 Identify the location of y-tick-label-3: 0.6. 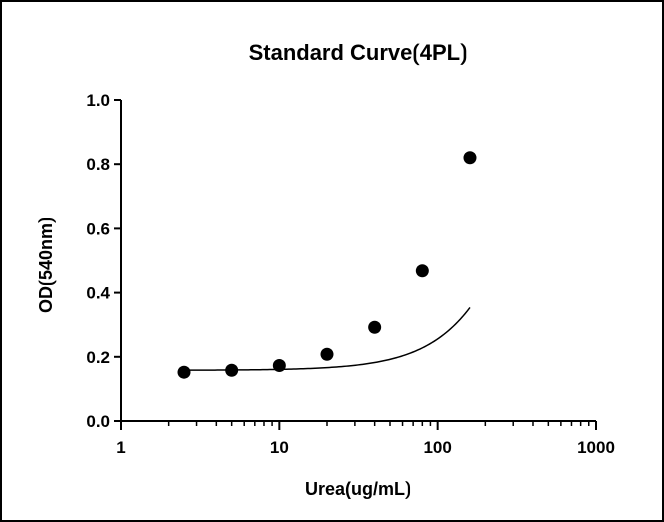
(98, 228).